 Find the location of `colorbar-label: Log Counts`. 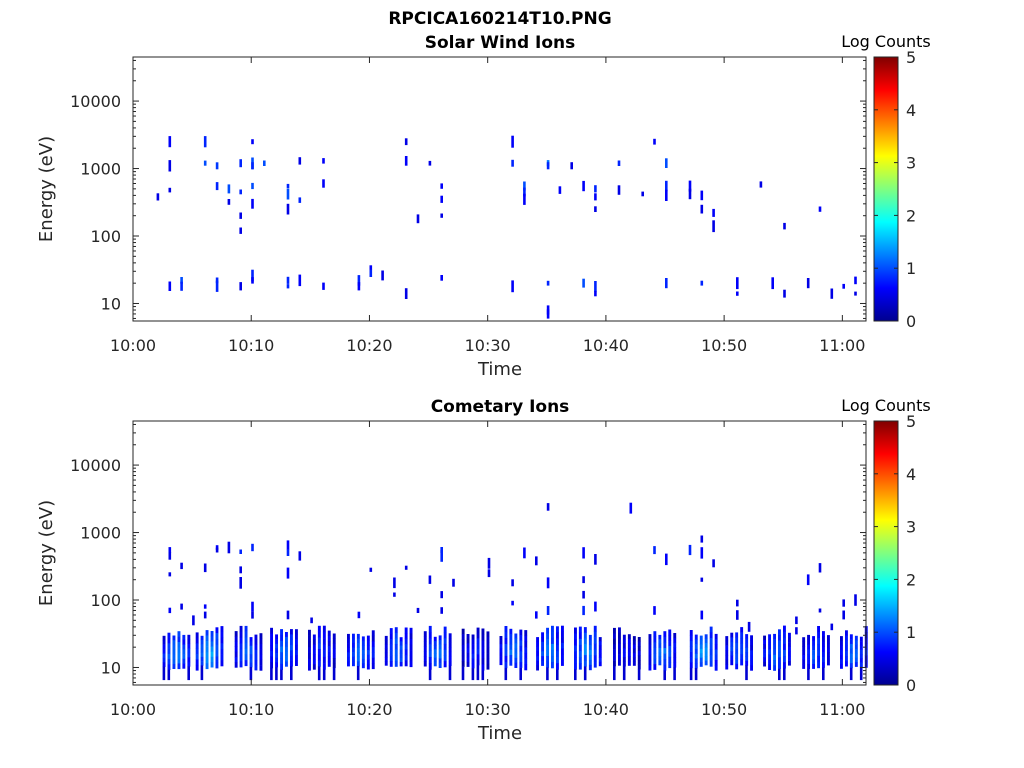

colorbar-label: Log Counts is located at coordinates (886, 41).